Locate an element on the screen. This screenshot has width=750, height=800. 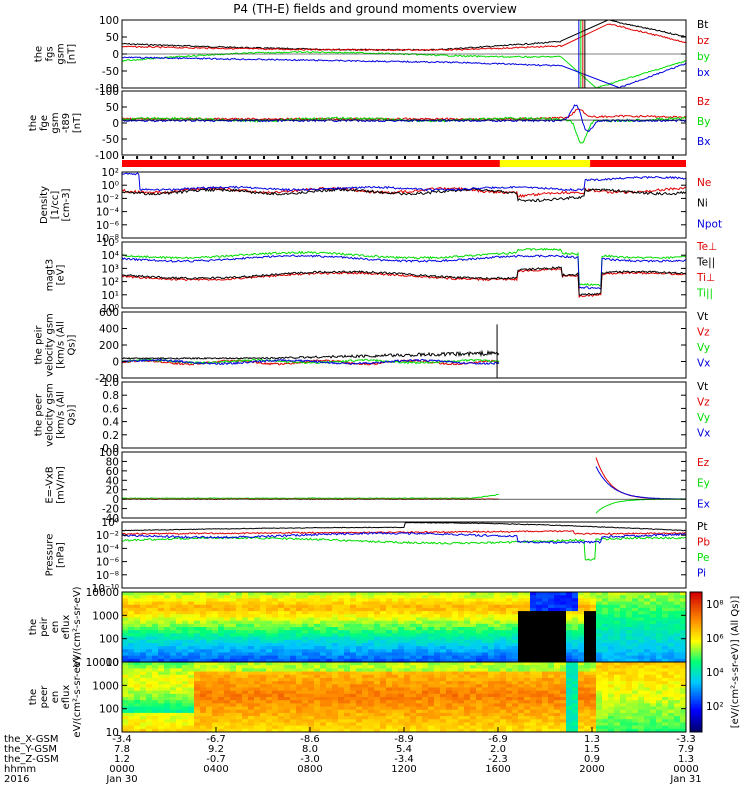
peer-vel-tick-label: 0.0 is located at coordinates (110, 449).